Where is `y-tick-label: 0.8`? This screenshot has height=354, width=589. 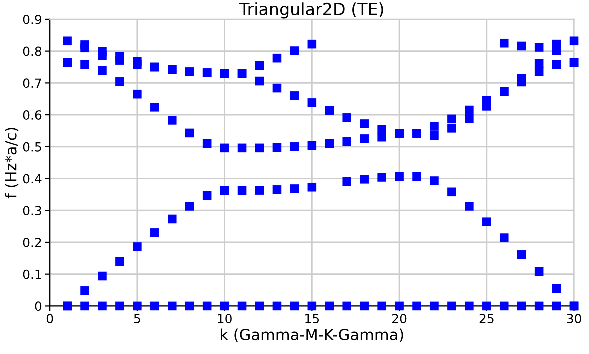
y-tick-label: 0.8 is located at coordinates (32, 51).